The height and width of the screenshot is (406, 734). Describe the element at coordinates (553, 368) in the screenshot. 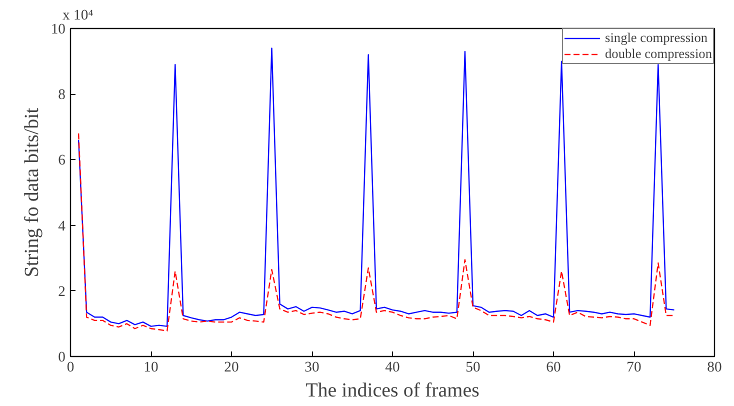

I see `x-tick-label: 60` at that location.